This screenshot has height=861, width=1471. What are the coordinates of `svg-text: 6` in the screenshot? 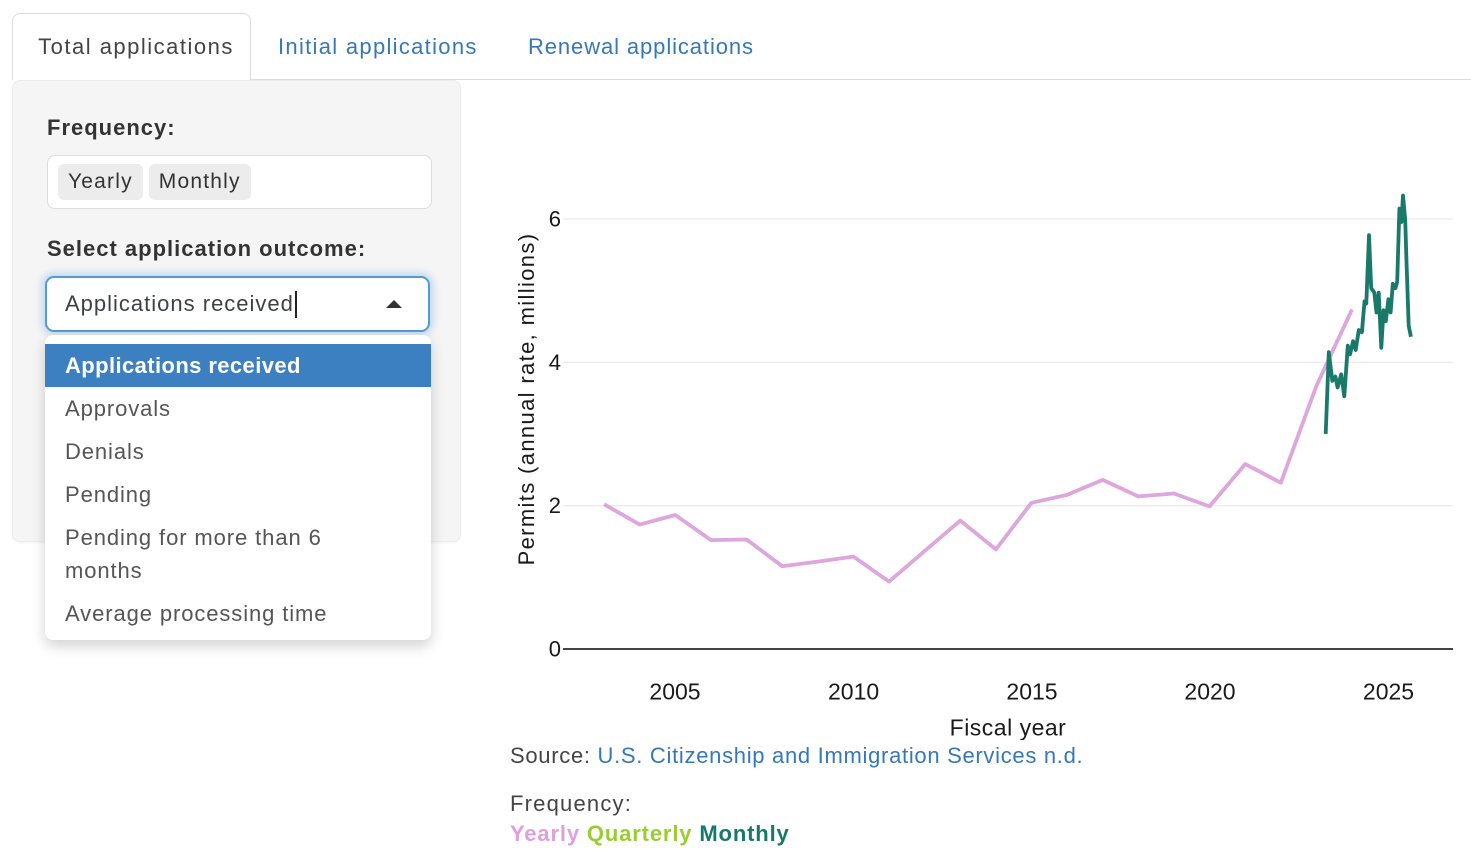 It's located at (555, 219).